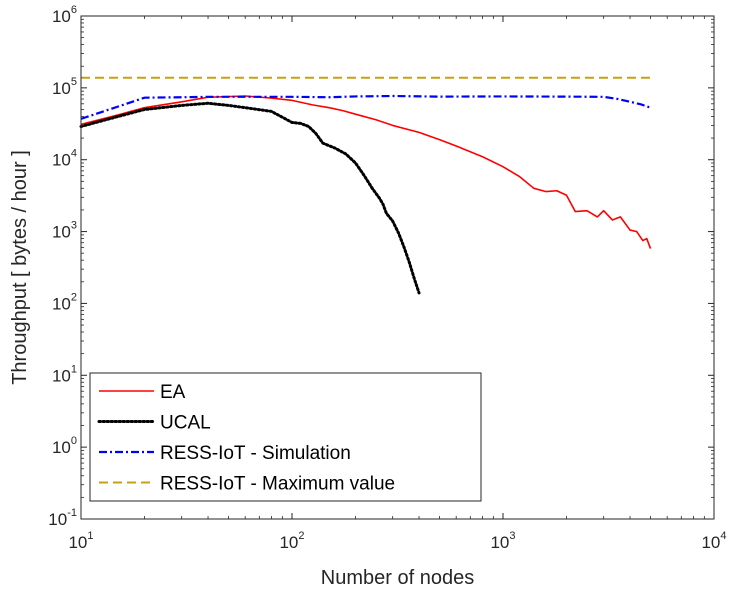 Image resolution: width=737 pixels, height=598 pixels. I want to click on legend-label: RESS-IoT - Simulation, so click(255, 453).